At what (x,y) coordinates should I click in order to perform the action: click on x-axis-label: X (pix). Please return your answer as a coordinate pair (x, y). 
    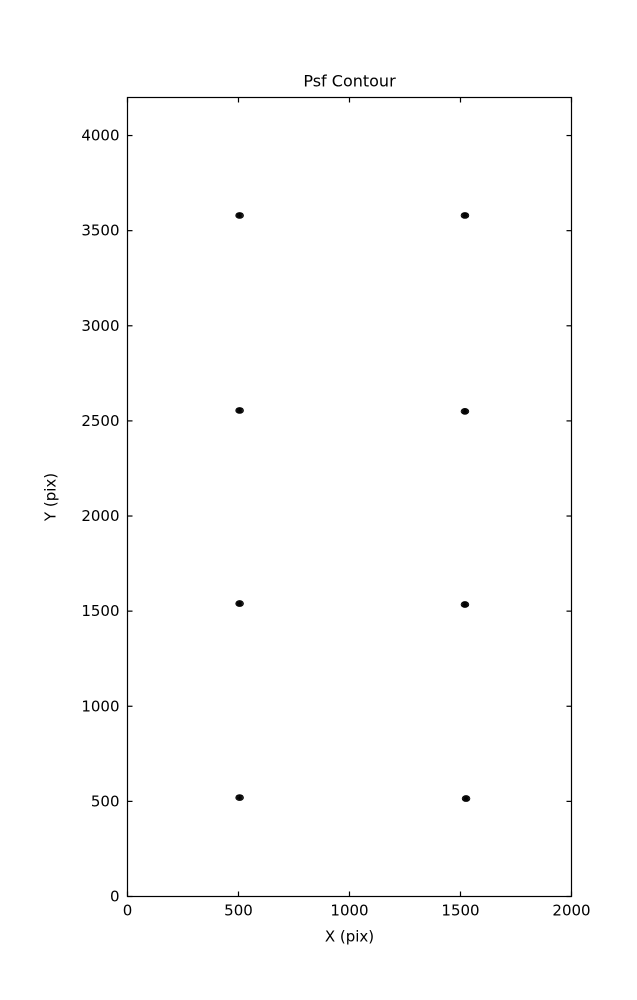
    Looking at the image, I should click on (349, 937).